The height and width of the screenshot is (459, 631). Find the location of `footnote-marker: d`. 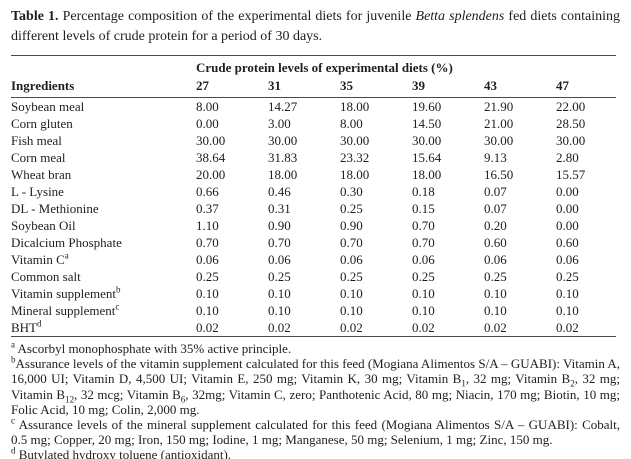

footnote-marker: d is located at coordinates (39, 323).